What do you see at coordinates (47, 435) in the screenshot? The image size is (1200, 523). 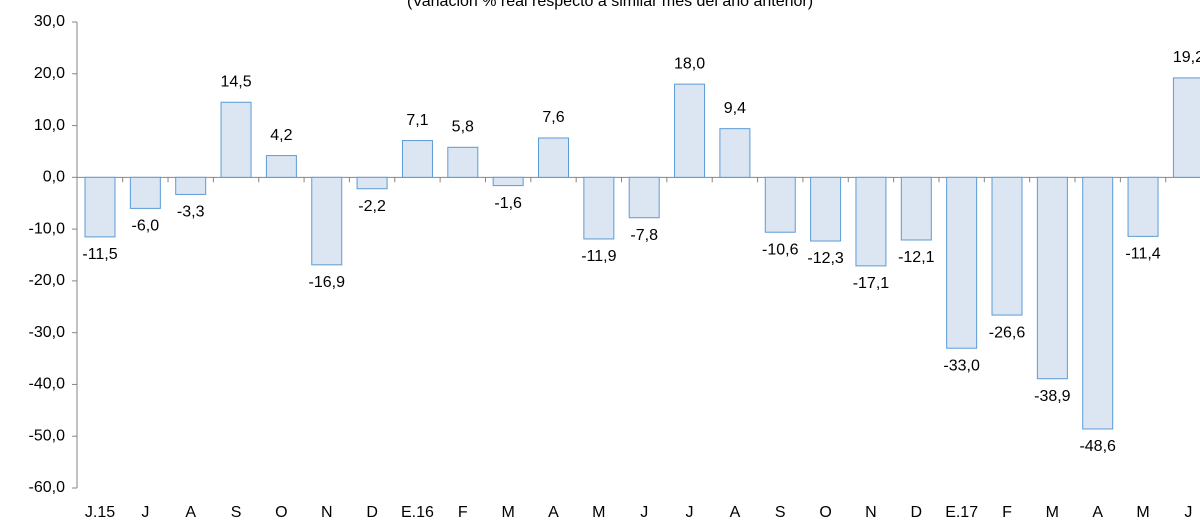 I see `y-tick-label: -50,0` at bounding box center [47, 435].